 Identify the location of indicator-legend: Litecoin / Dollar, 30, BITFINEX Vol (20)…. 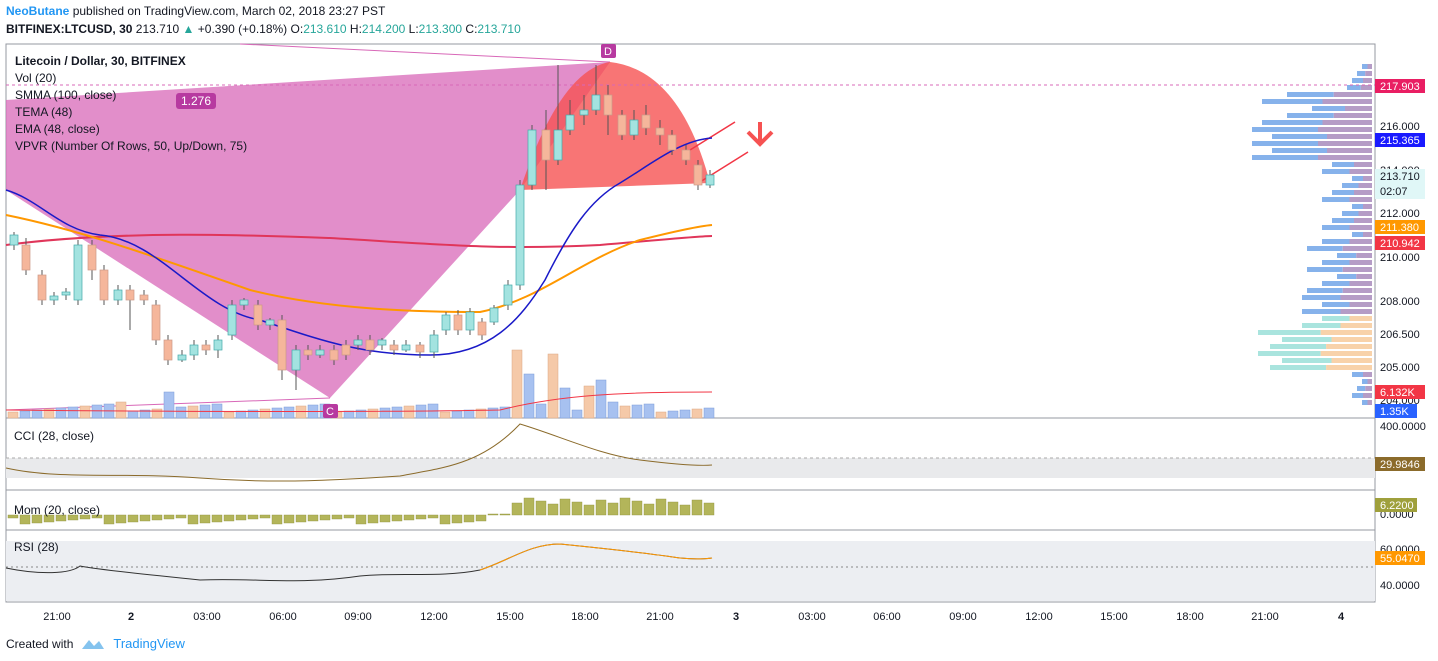
(131, 104).